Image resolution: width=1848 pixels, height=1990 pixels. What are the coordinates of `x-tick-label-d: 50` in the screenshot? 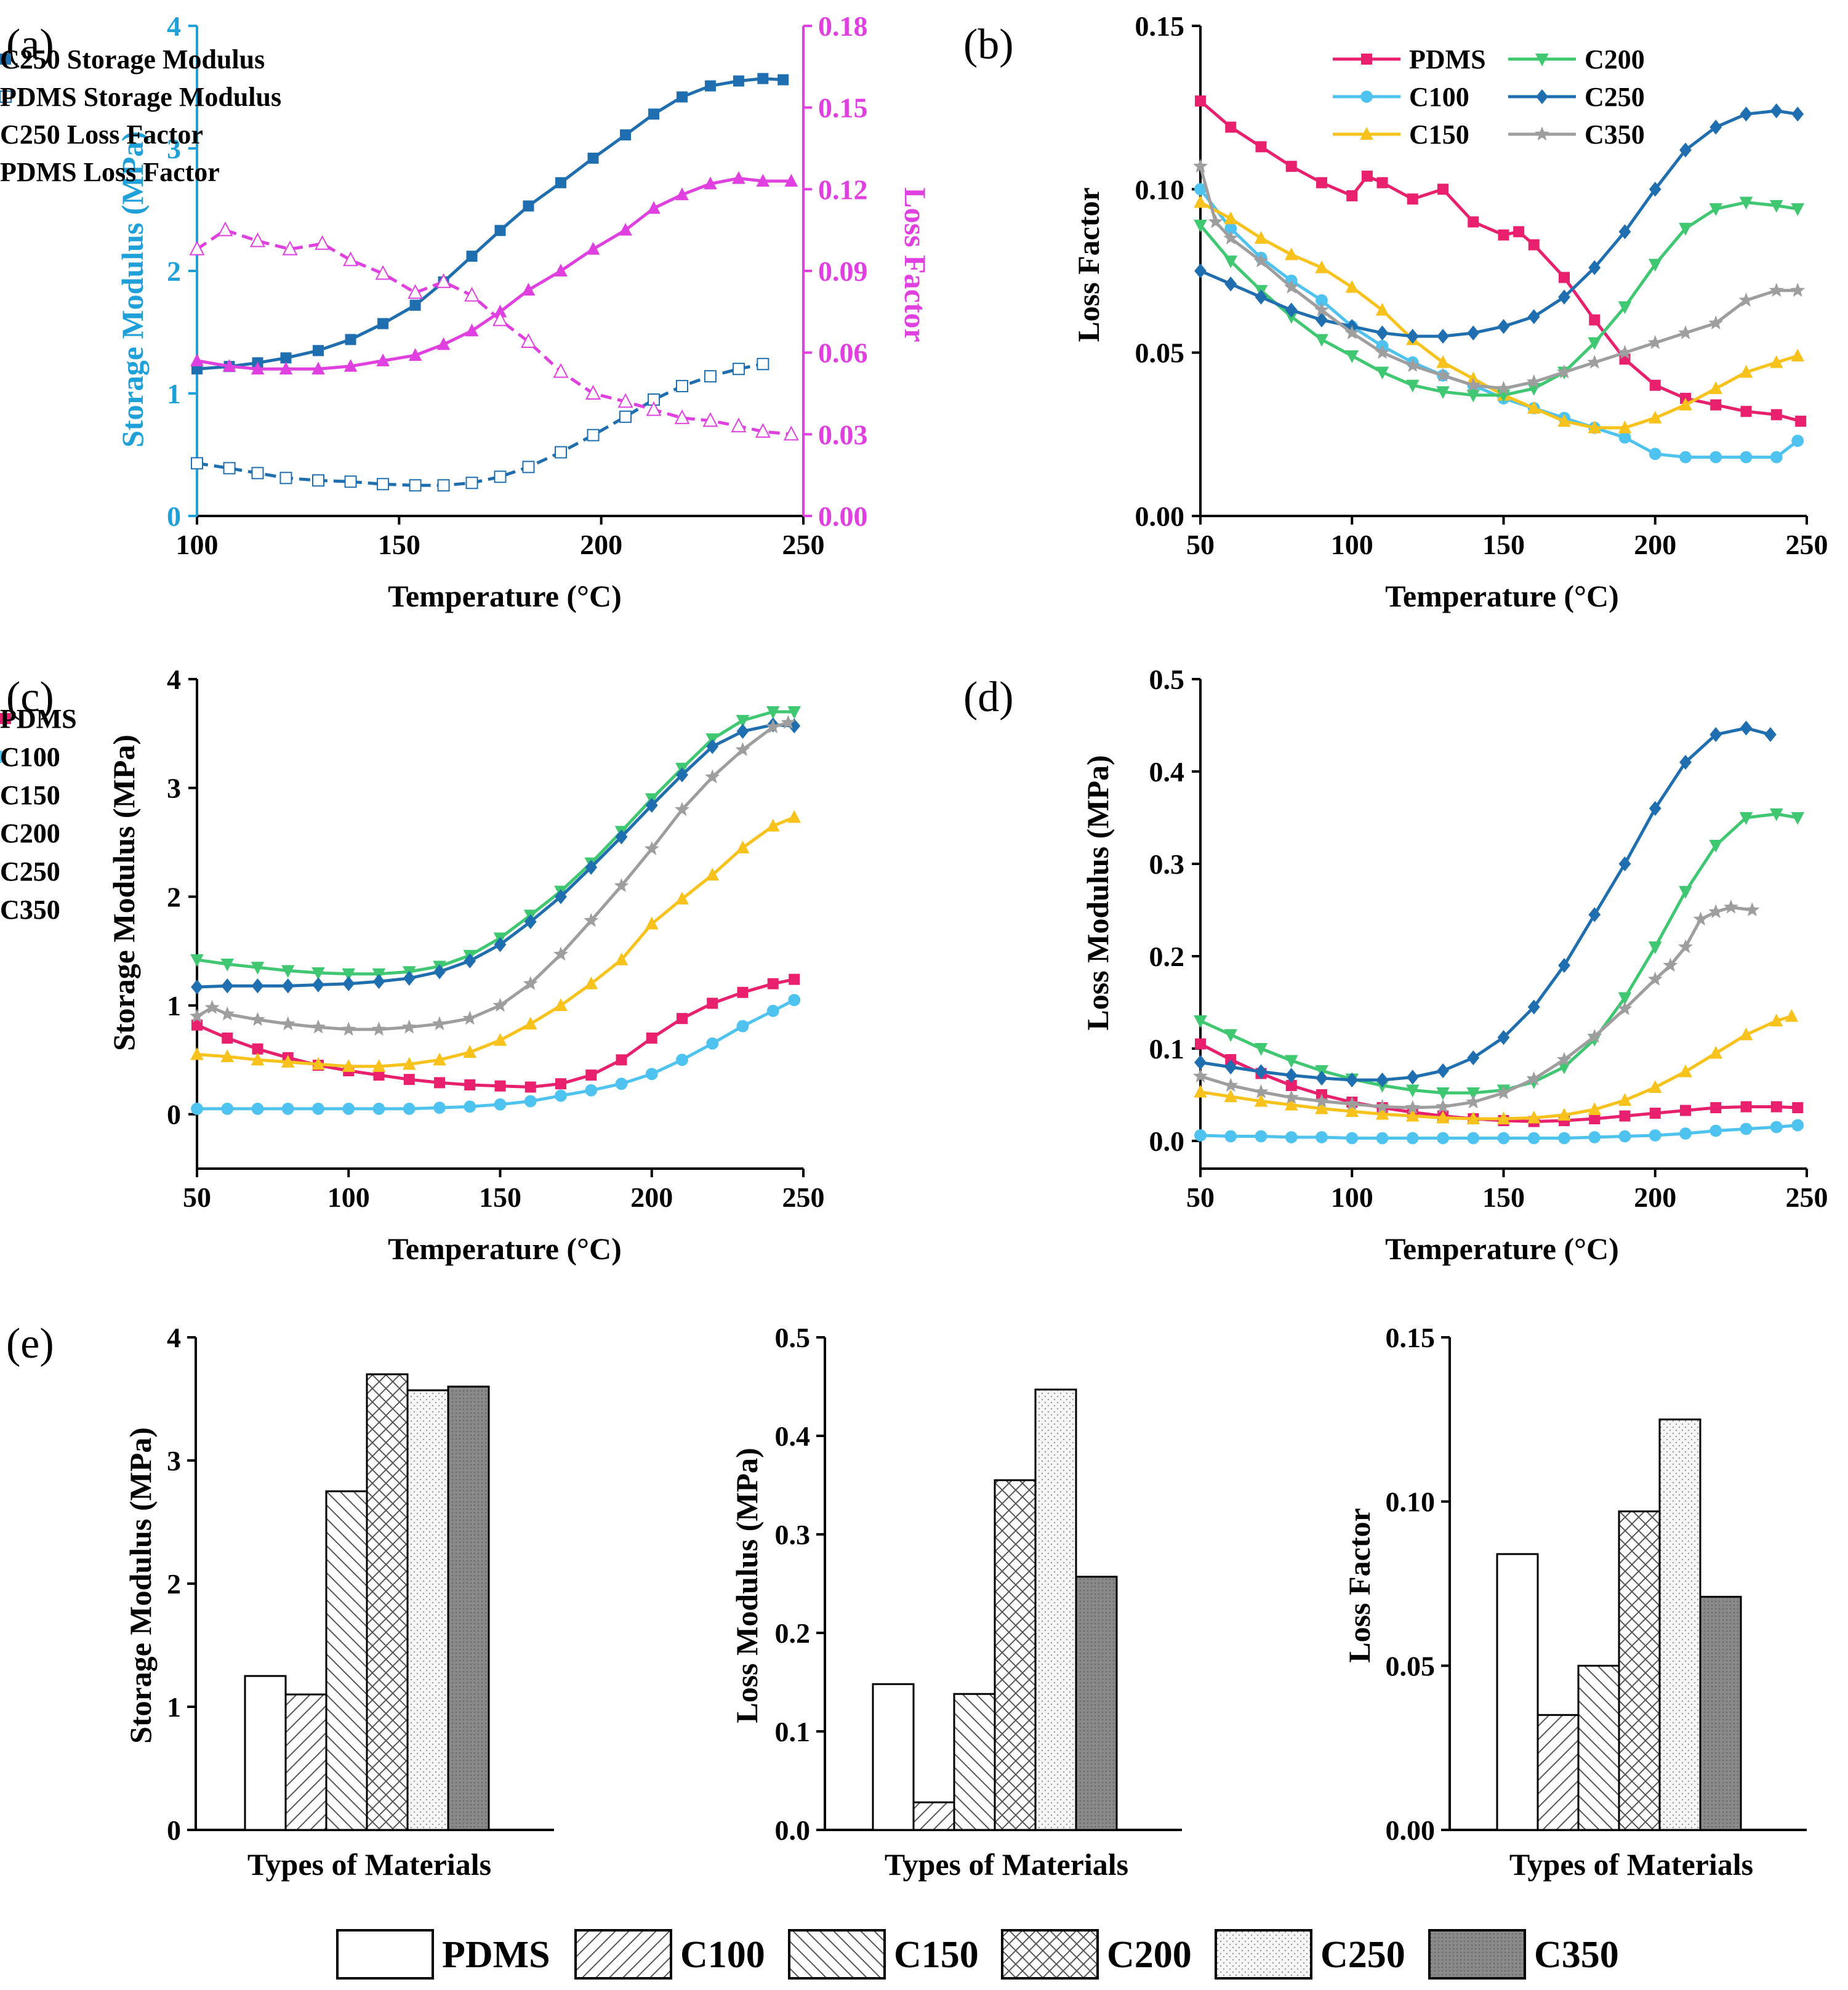 It's located at (1200, 1198).